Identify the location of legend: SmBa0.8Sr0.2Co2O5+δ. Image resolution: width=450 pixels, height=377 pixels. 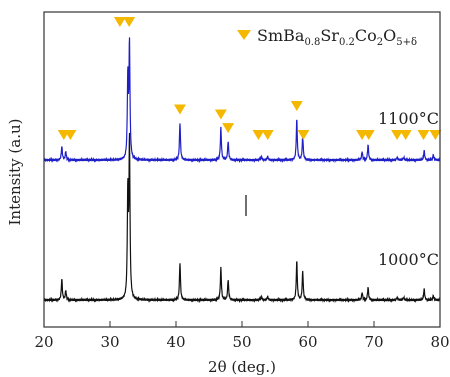
(327, 37).